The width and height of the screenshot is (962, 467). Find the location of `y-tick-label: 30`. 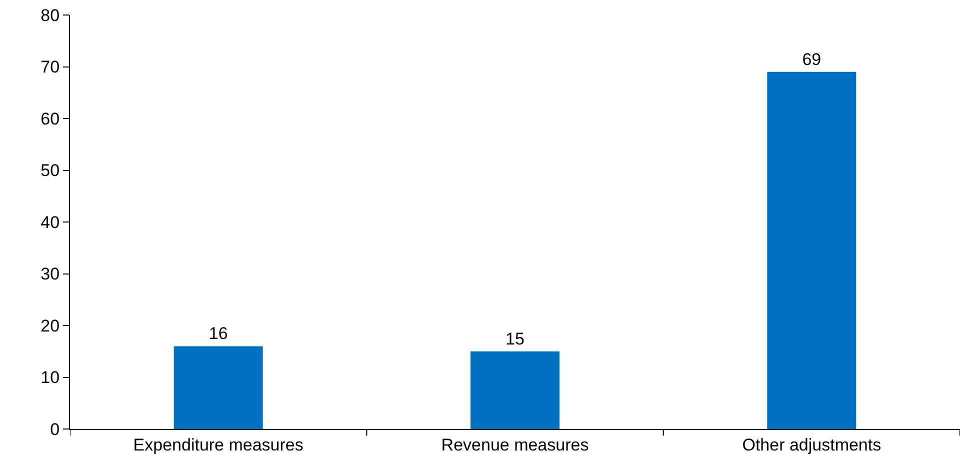

y-tick-label: 30 is located at coordinates (50, 274).